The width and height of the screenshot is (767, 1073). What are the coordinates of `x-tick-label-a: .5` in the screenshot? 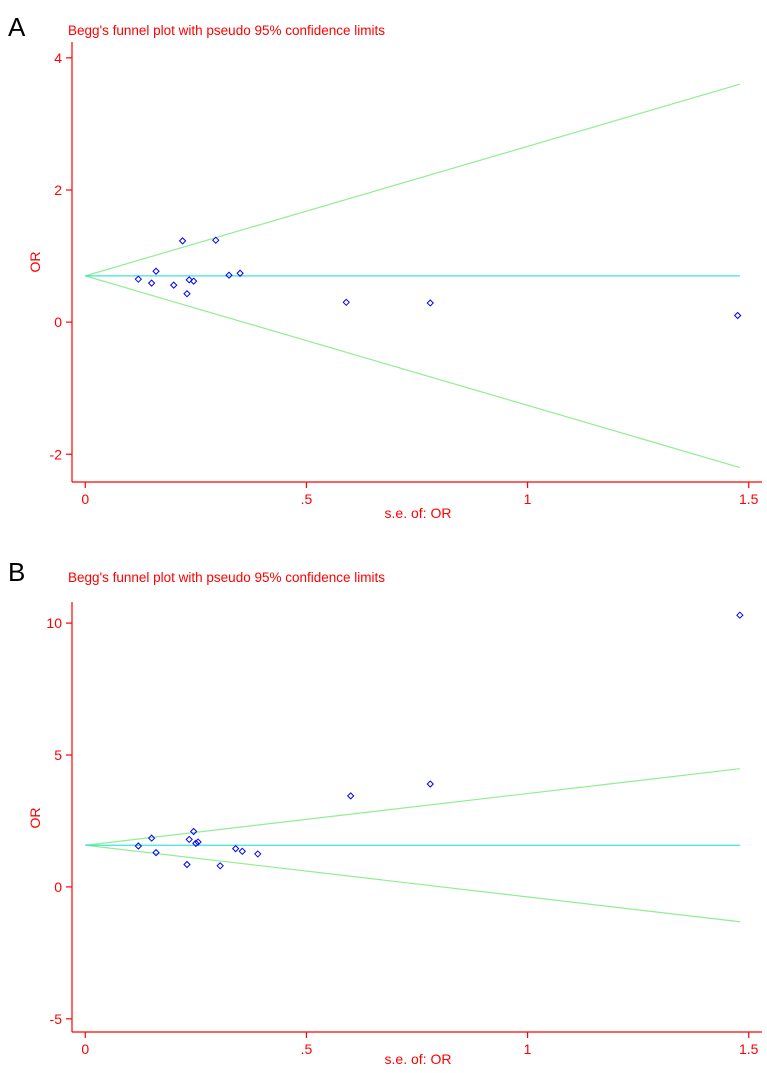 It's located at (307, 499).